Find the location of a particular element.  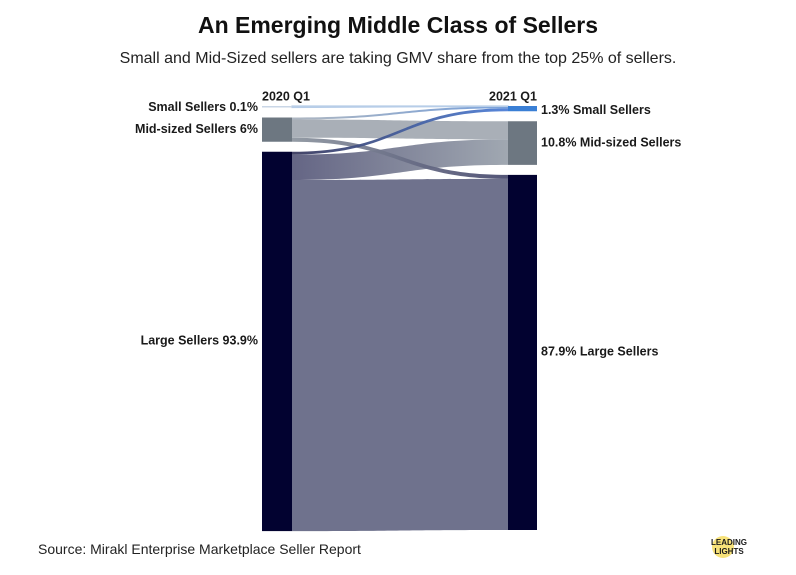

left-node-mid is located at coordinates (277, 129).